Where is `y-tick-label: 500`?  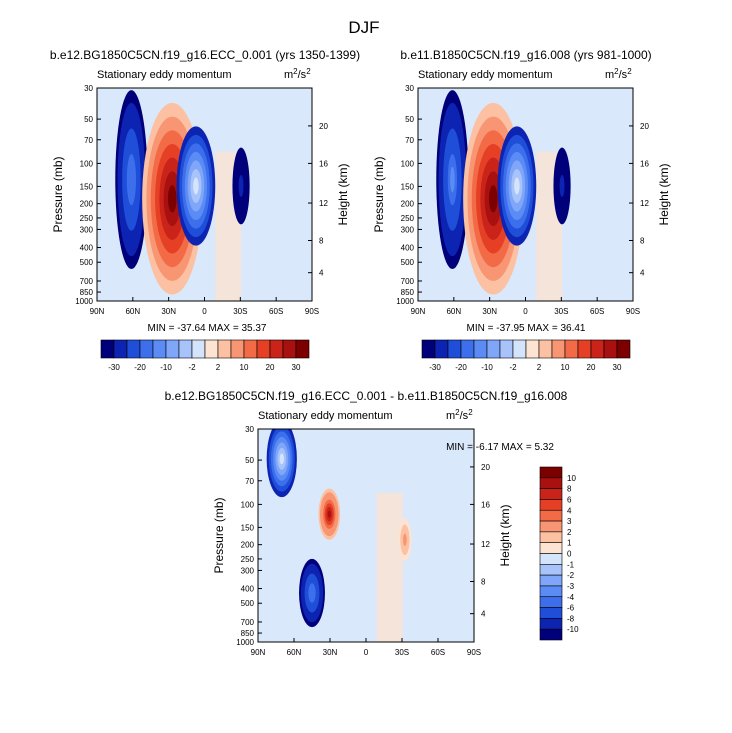
y-tick-label: 500 is located at coordinates (248, 603).